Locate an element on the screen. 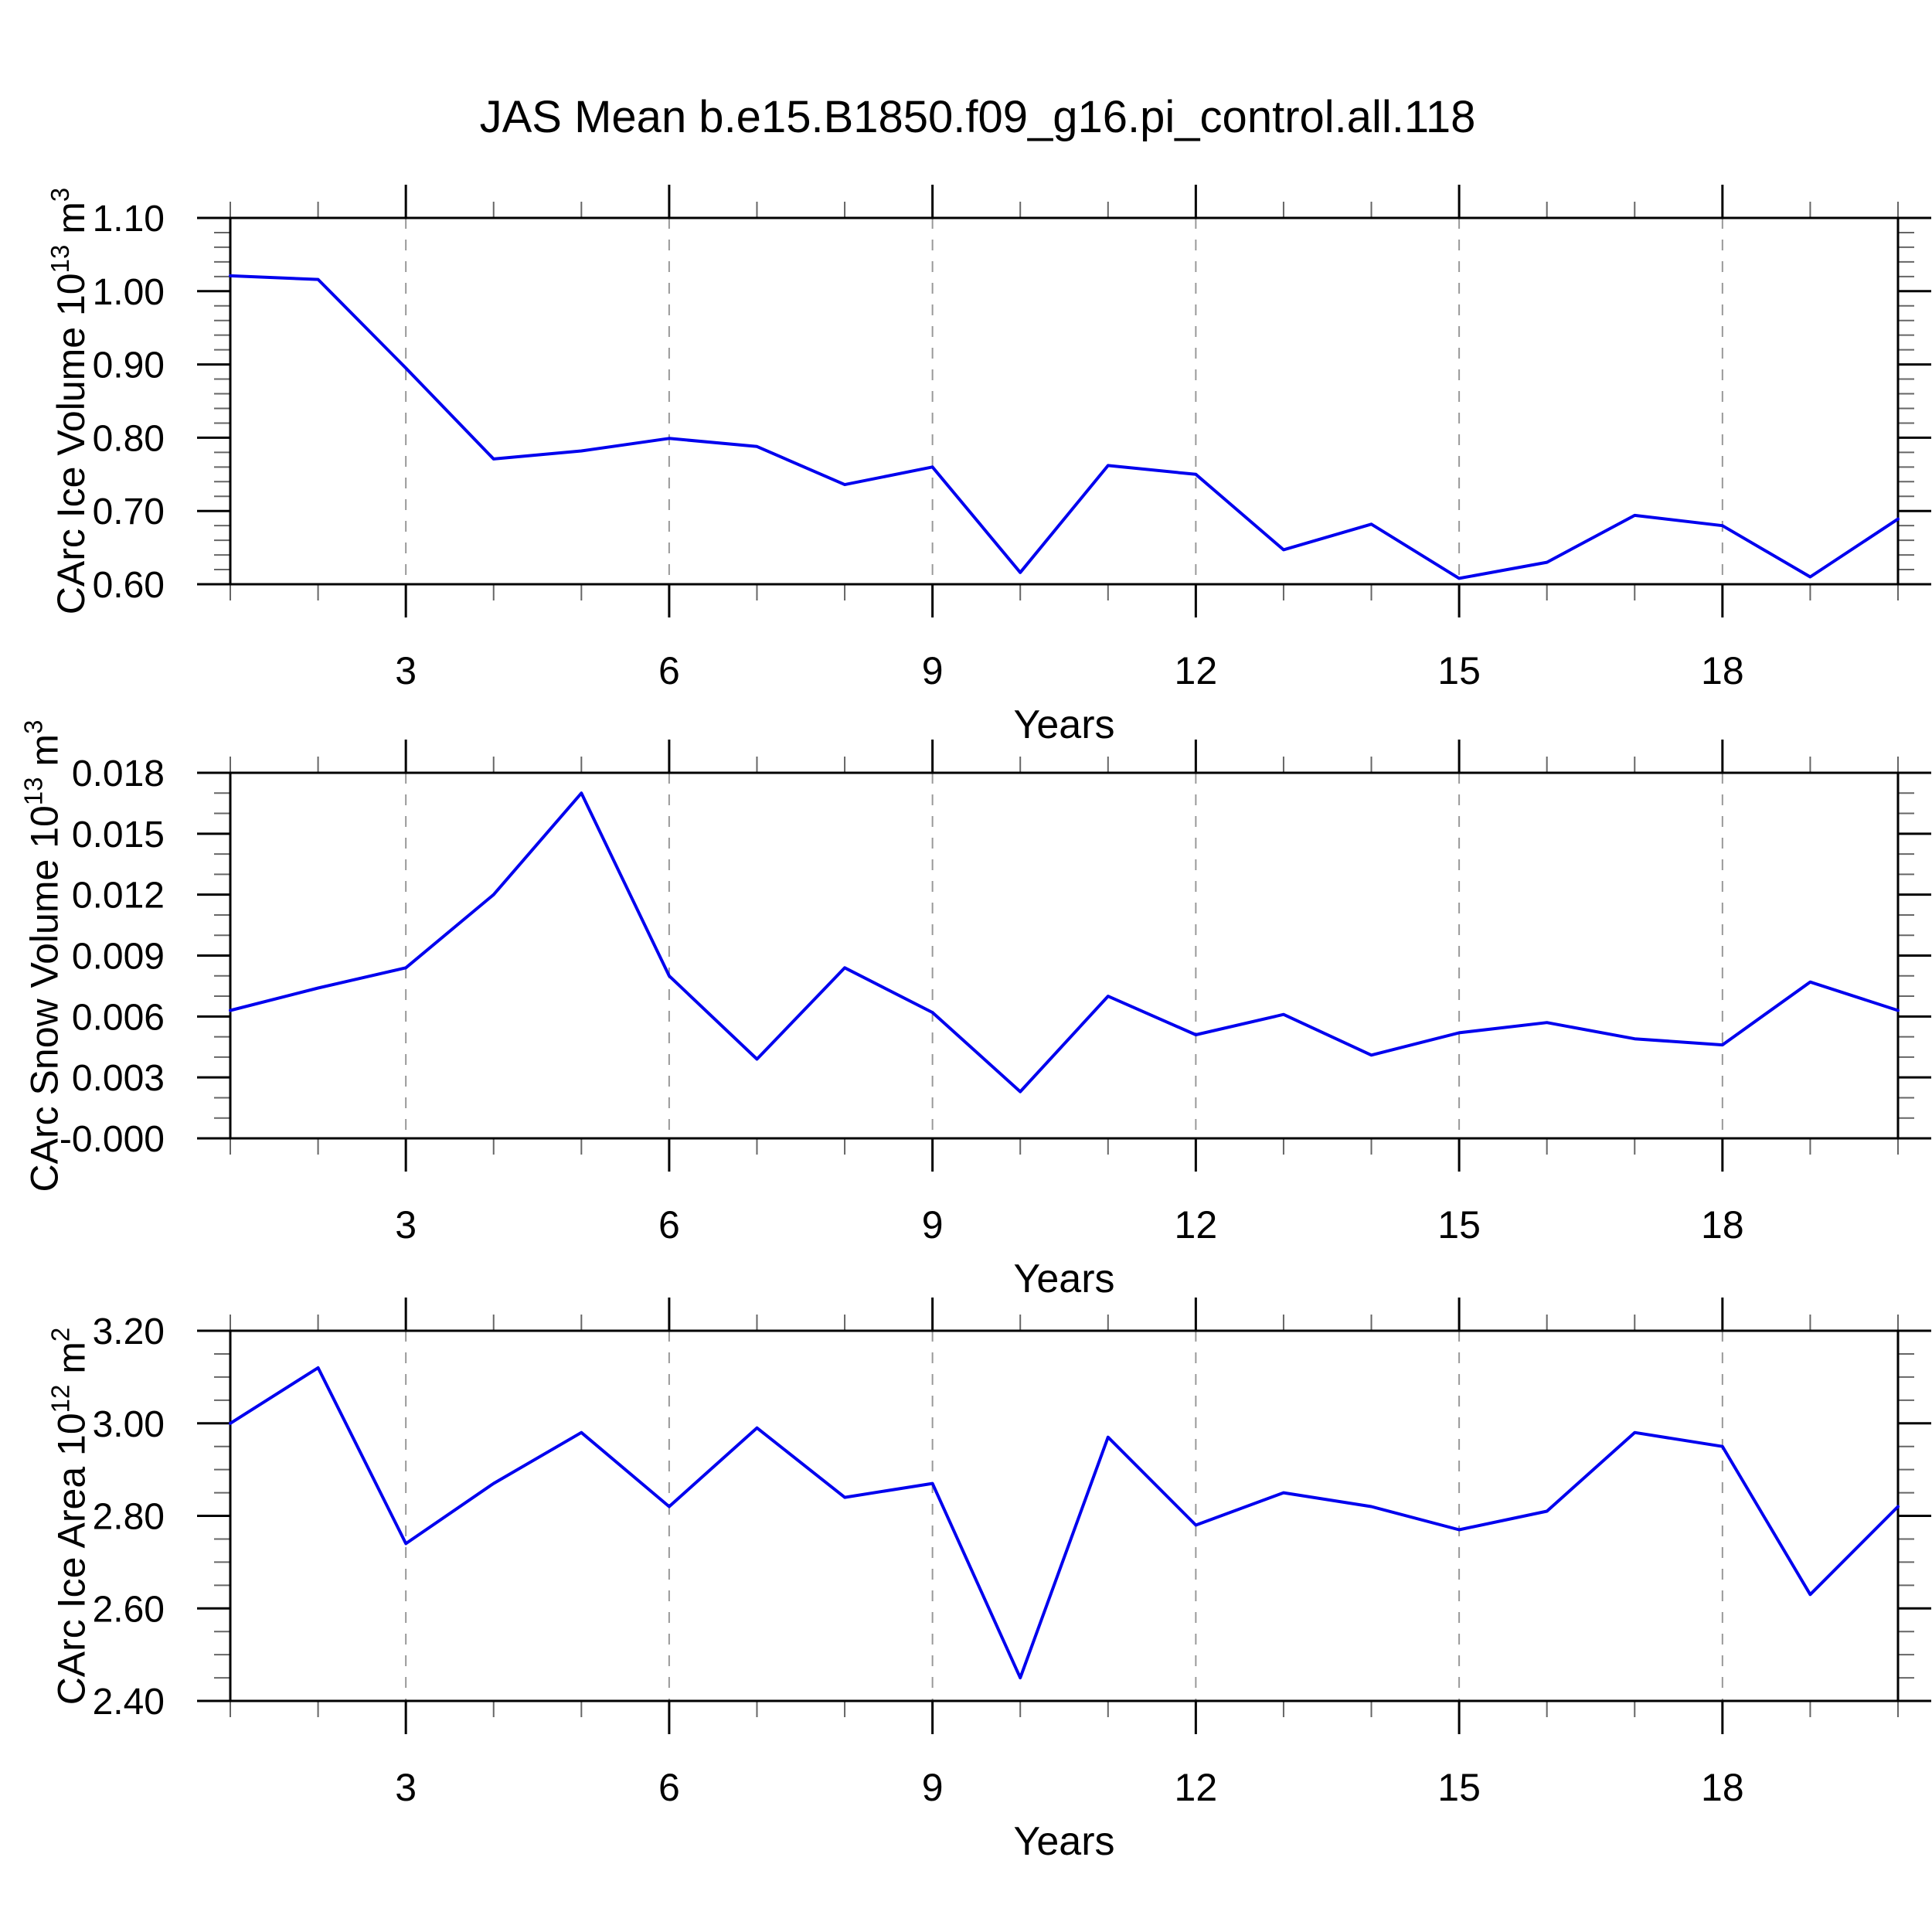  data-line-snow-volume is located at coordinates (1064, 942).